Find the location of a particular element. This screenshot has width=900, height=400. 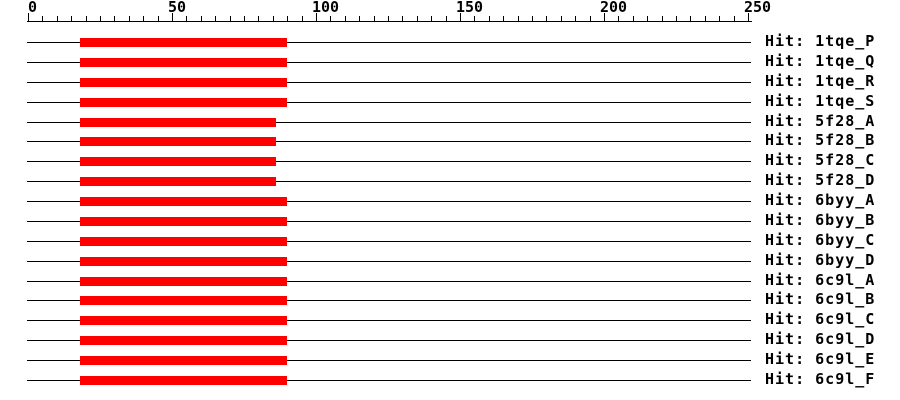

hit-label: Hit: 5f28_D is located at coordinates (820, 180).